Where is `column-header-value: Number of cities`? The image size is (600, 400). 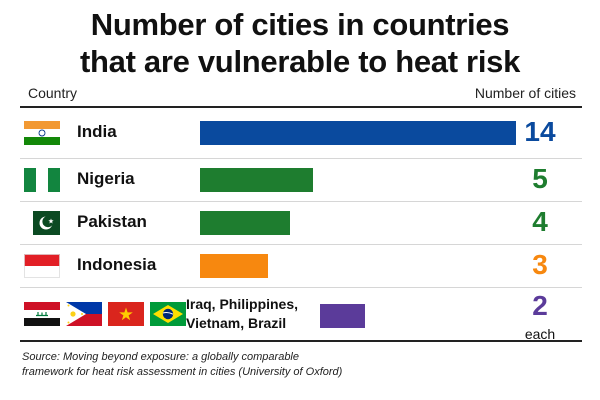
column-header-value: Number of cities is located at coordinates (525, 93).